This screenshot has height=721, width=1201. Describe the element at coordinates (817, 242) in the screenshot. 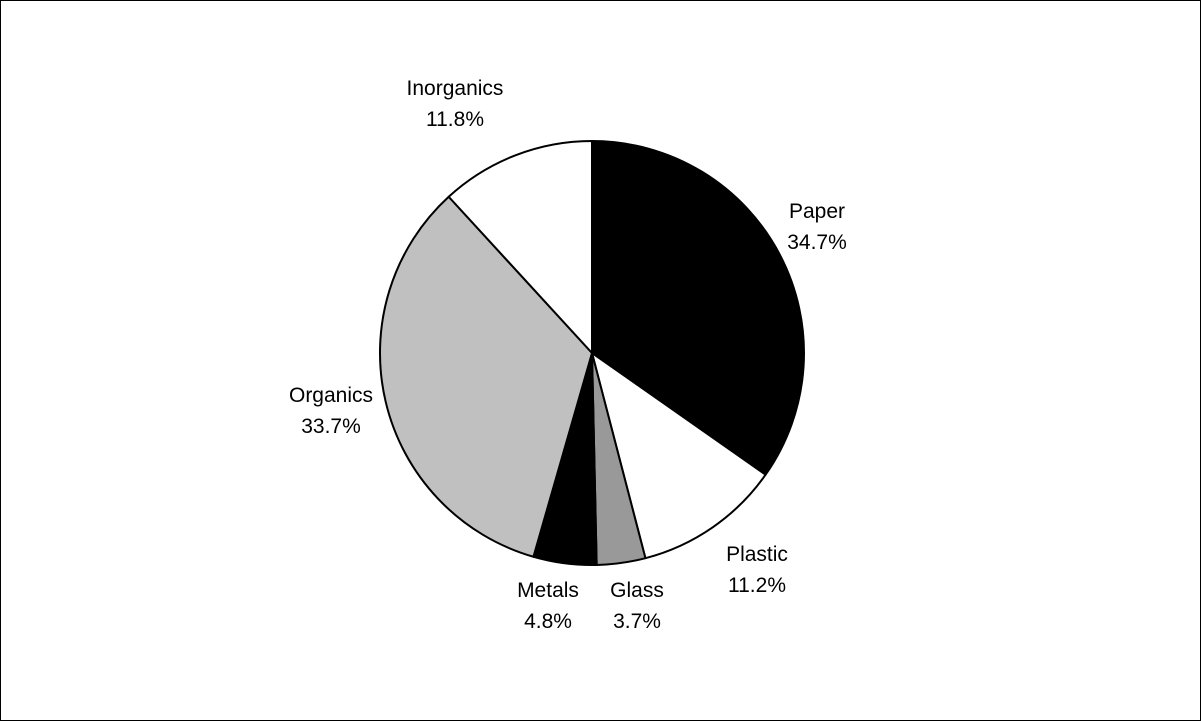

I see `slice-value-paper: 34.7%` at that location.